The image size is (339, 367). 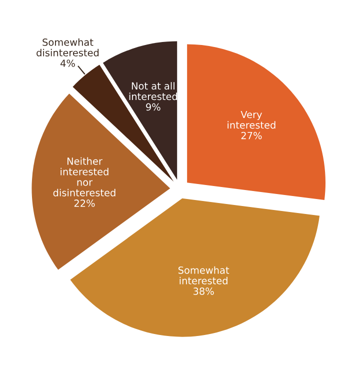 What do you see at coordinates (153, 107) in the screenshot?
I see `data-label: 9%` at bounding box center [153, 107].